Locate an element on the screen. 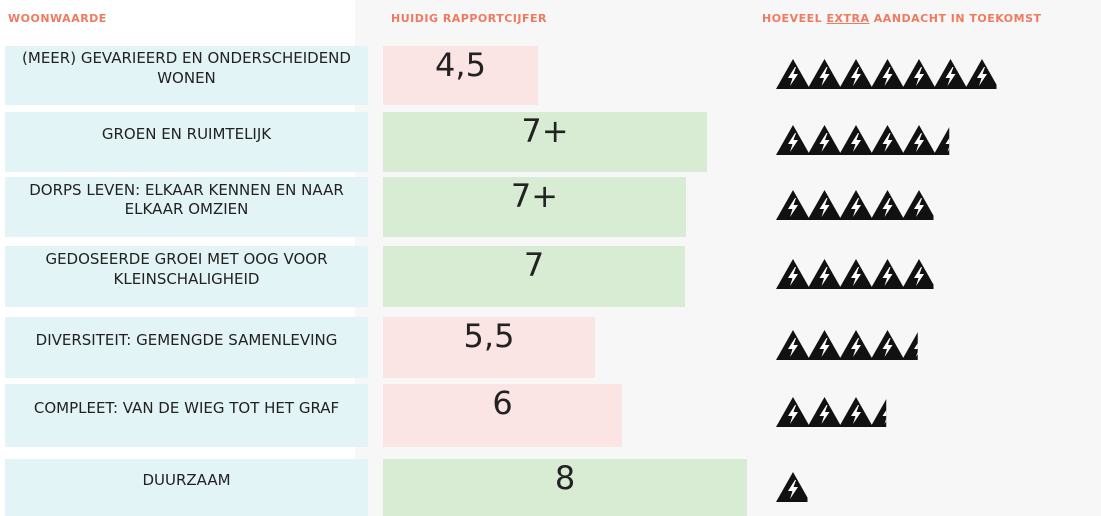 This screenshot has height=516, width=1101. row-label: DIVERSITEIT: GEMENGDE SAMENLEVING is located at coordinates (186, 347).